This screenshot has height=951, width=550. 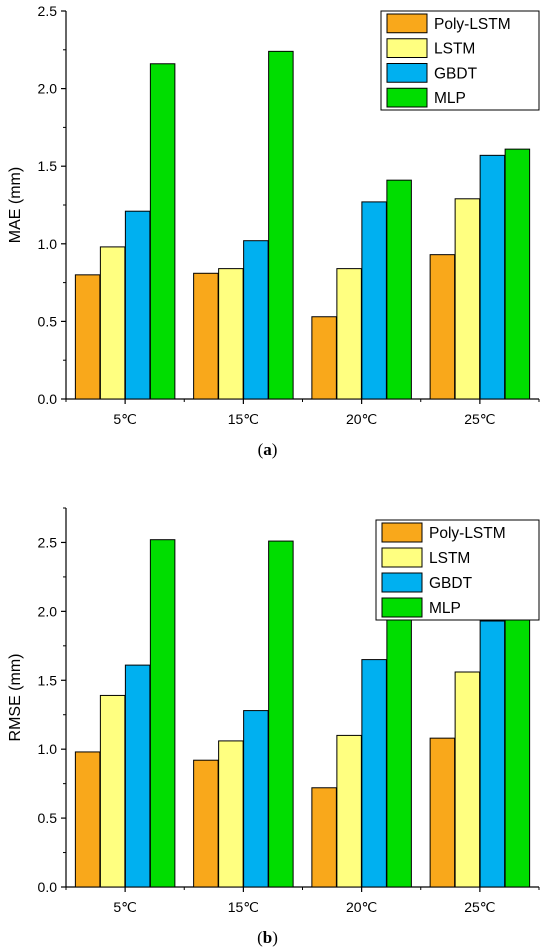 I want to click on panel-caption: (b), so click(x=267, y=937).